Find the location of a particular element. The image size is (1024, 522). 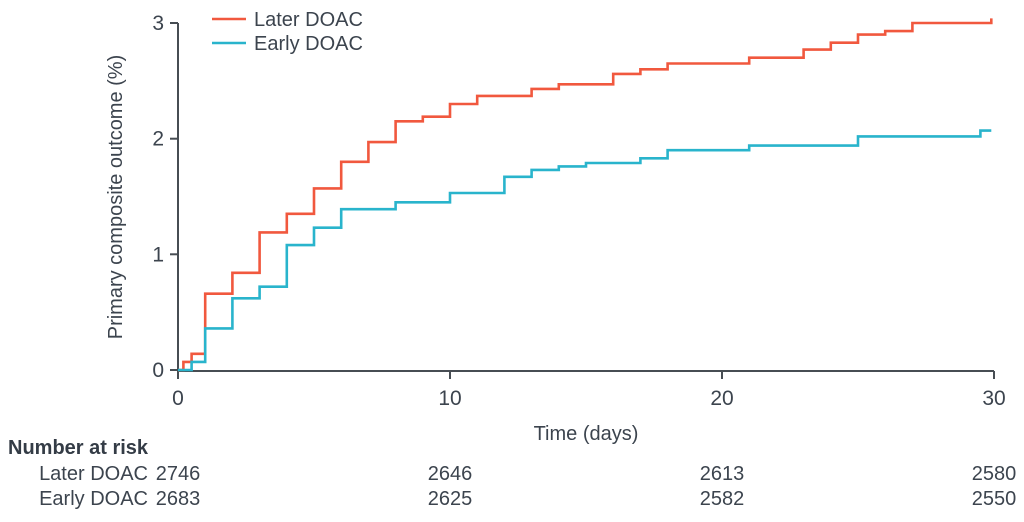

risk-value: 2746 is located at coordinates (178, 474).